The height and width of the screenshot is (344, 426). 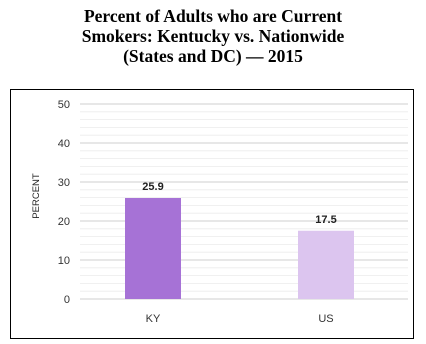 What do you see at coordinates (239, 203) in the screenshot?
I see `data-labels: 25.9 17.5` at bounding box center [239, 203].